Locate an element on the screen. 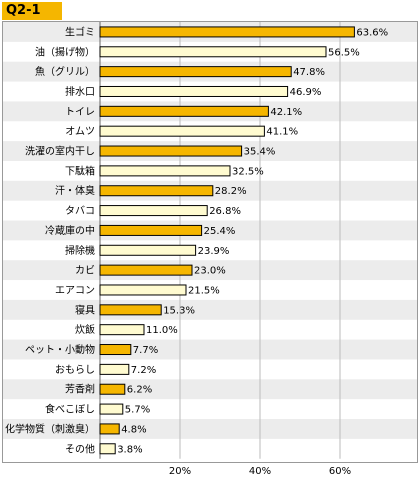 This screenshot has height=477, width=420. category-label: 食べこぼし is located at coordinates (70, 409).